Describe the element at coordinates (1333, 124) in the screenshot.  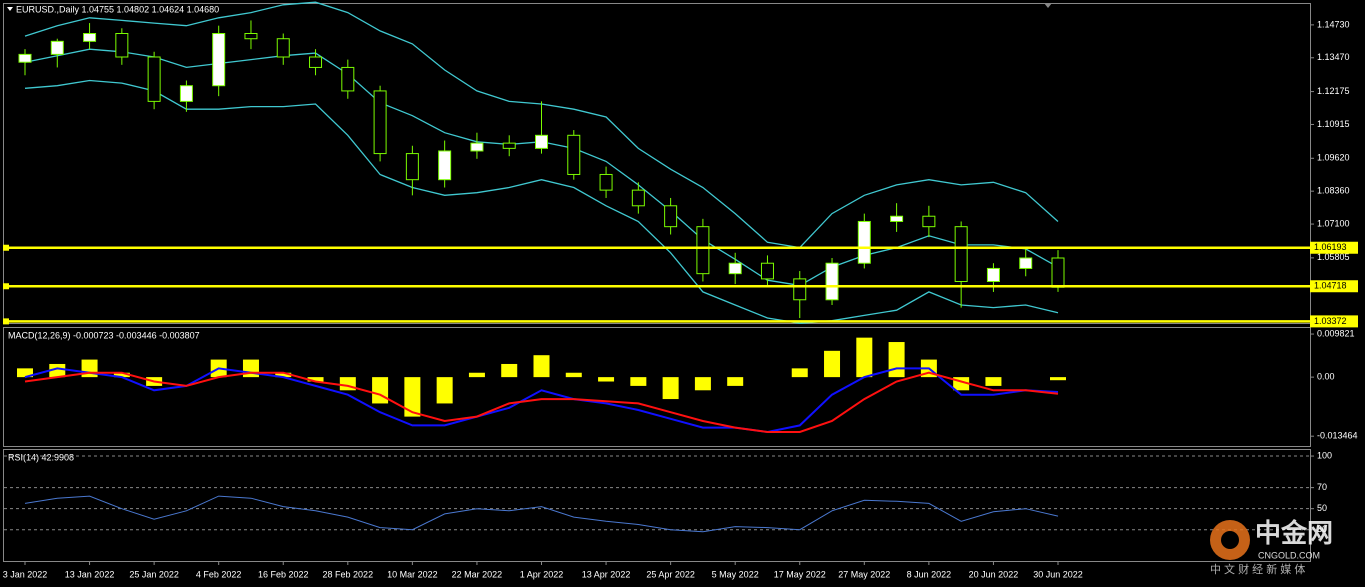
I see `y-tick-label: 1.10915` at that location.